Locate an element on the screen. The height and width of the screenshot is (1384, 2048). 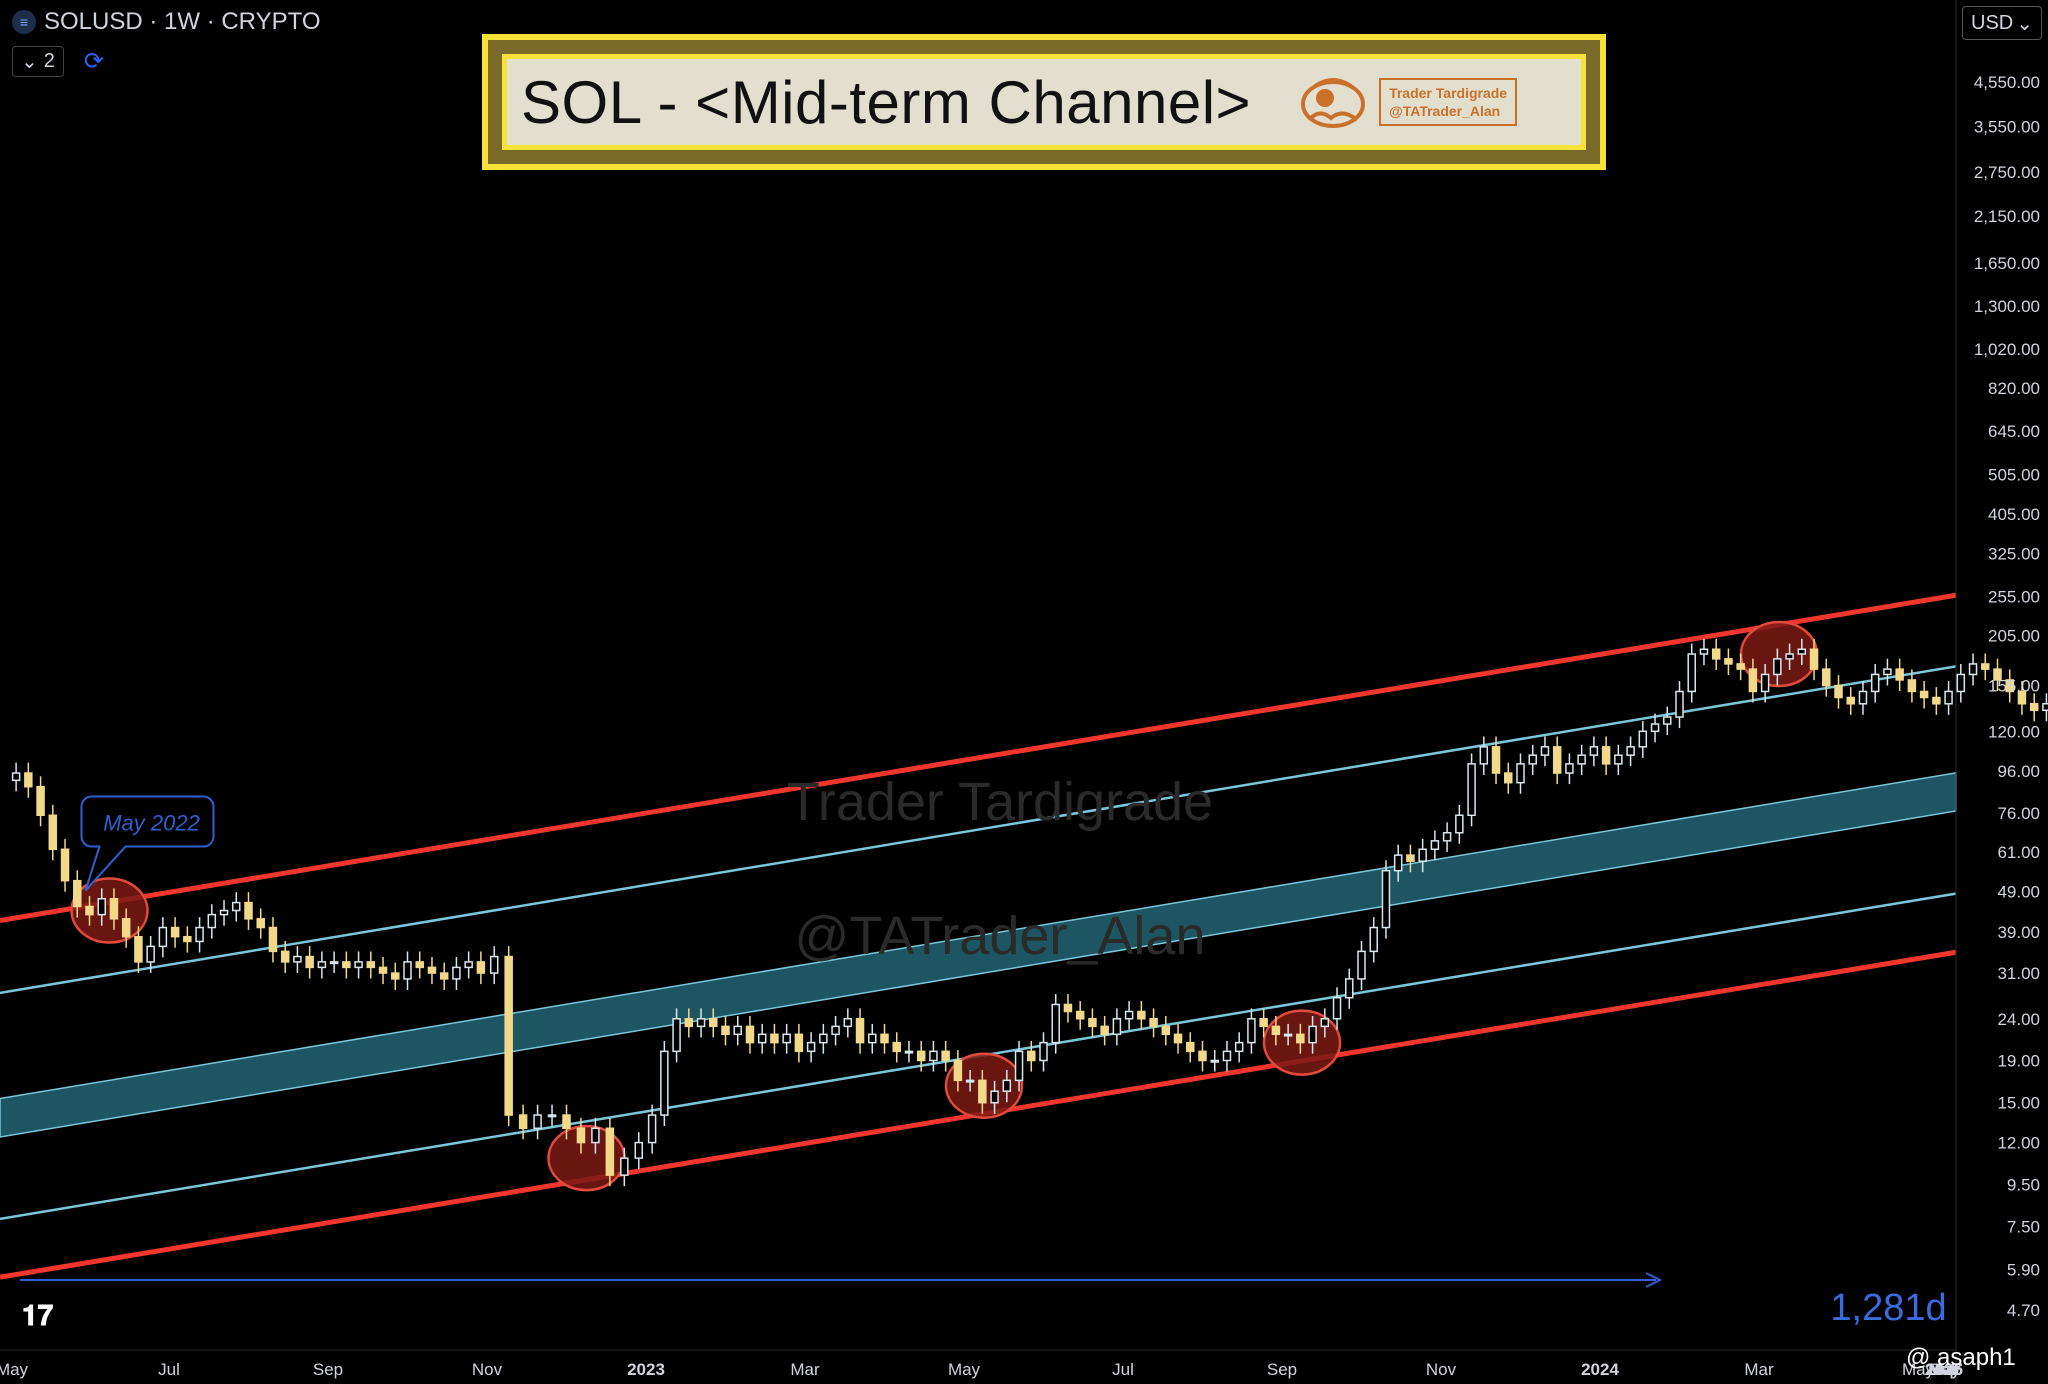
currency-select: USD ⌄ is located at coordinates (2002, 23).